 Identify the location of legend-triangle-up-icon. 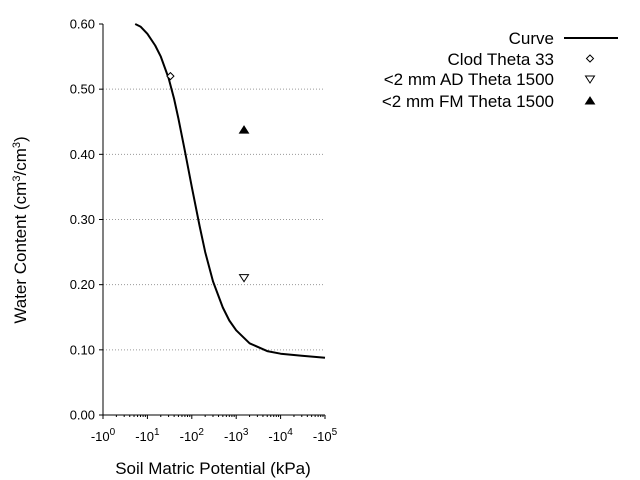
(590, 100).